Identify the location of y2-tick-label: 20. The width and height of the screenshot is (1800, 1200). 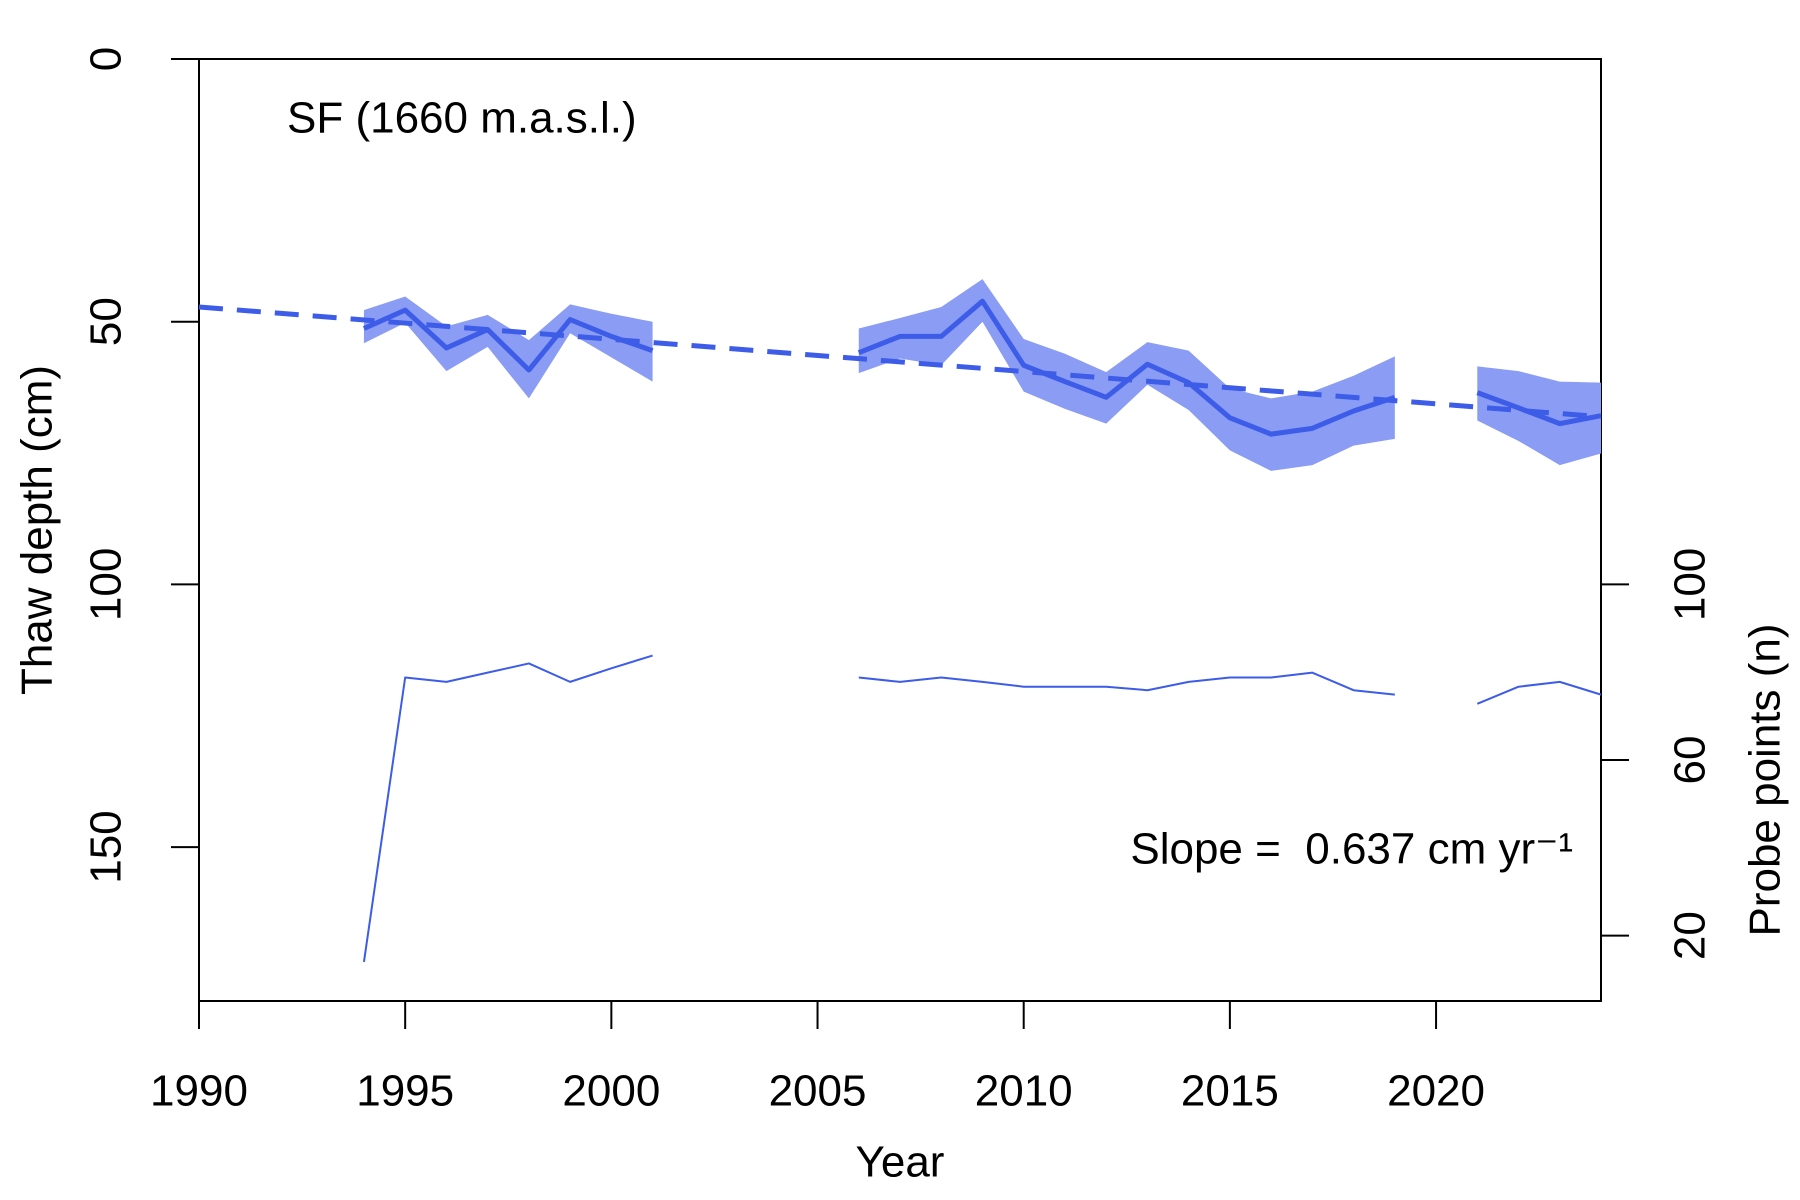
(1690, 935).